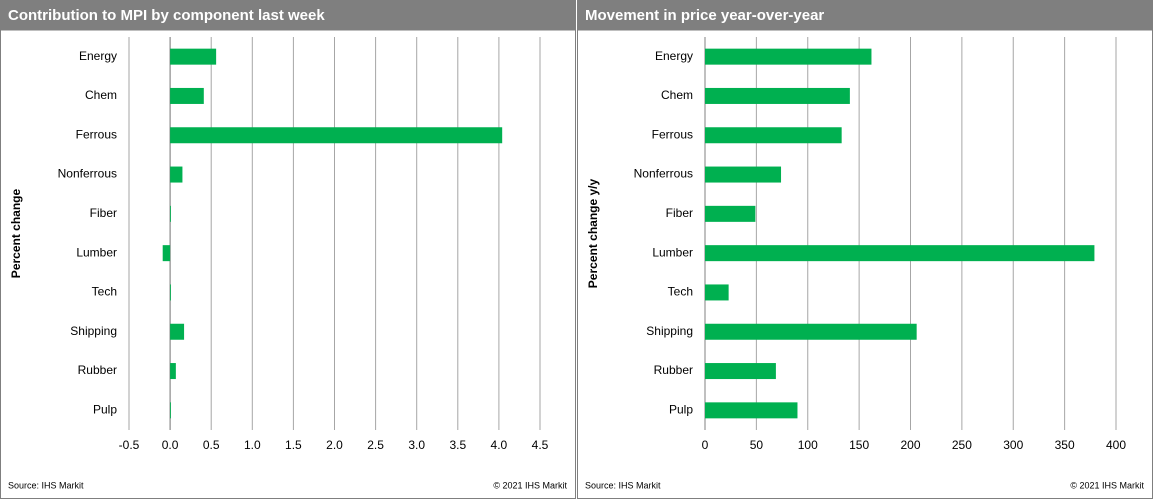 The width and height of the screenshot is (1154, 500). Describe the element at coordinates (457, 445) in the screenshot. I see `x-tick-label: 3.5` at that location.